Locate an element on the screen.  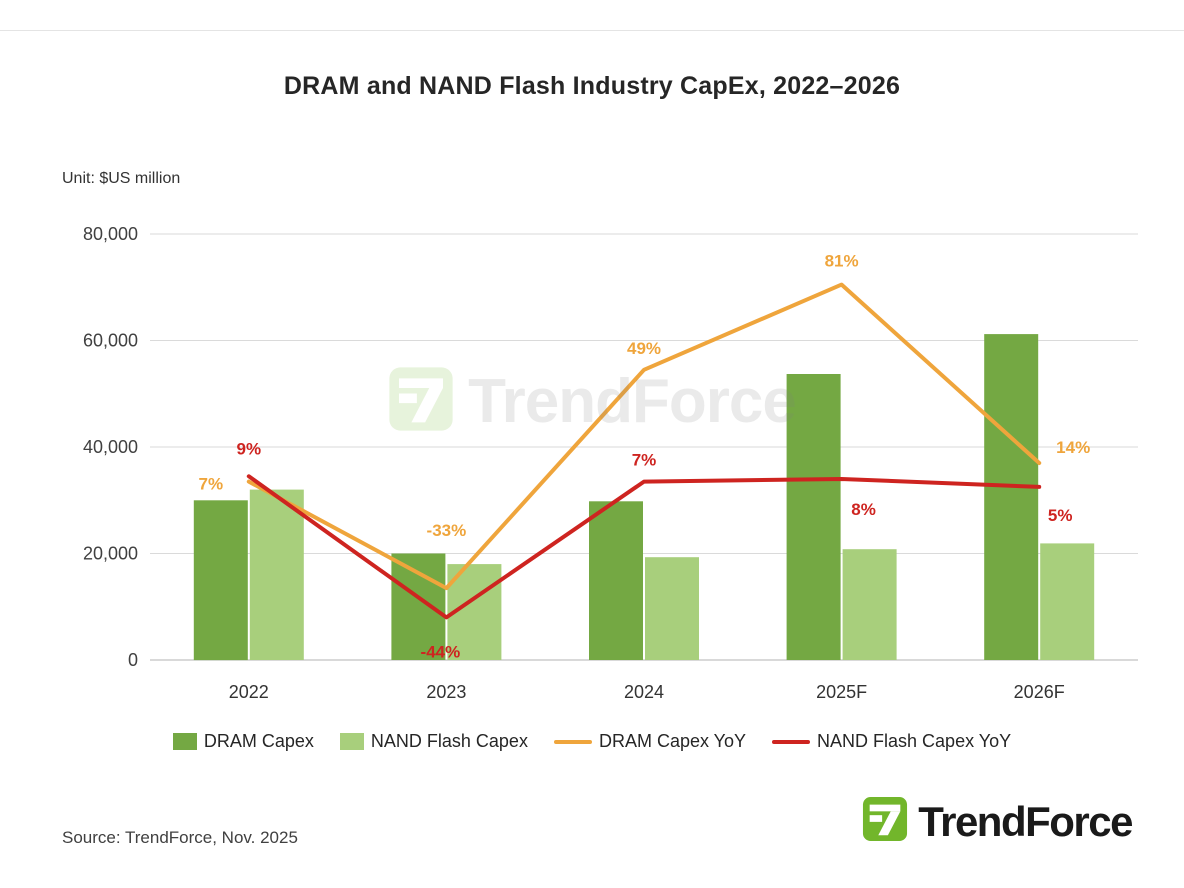
legend-item-dram-capex: DRAM Capex is located at coordinates (243, 741).